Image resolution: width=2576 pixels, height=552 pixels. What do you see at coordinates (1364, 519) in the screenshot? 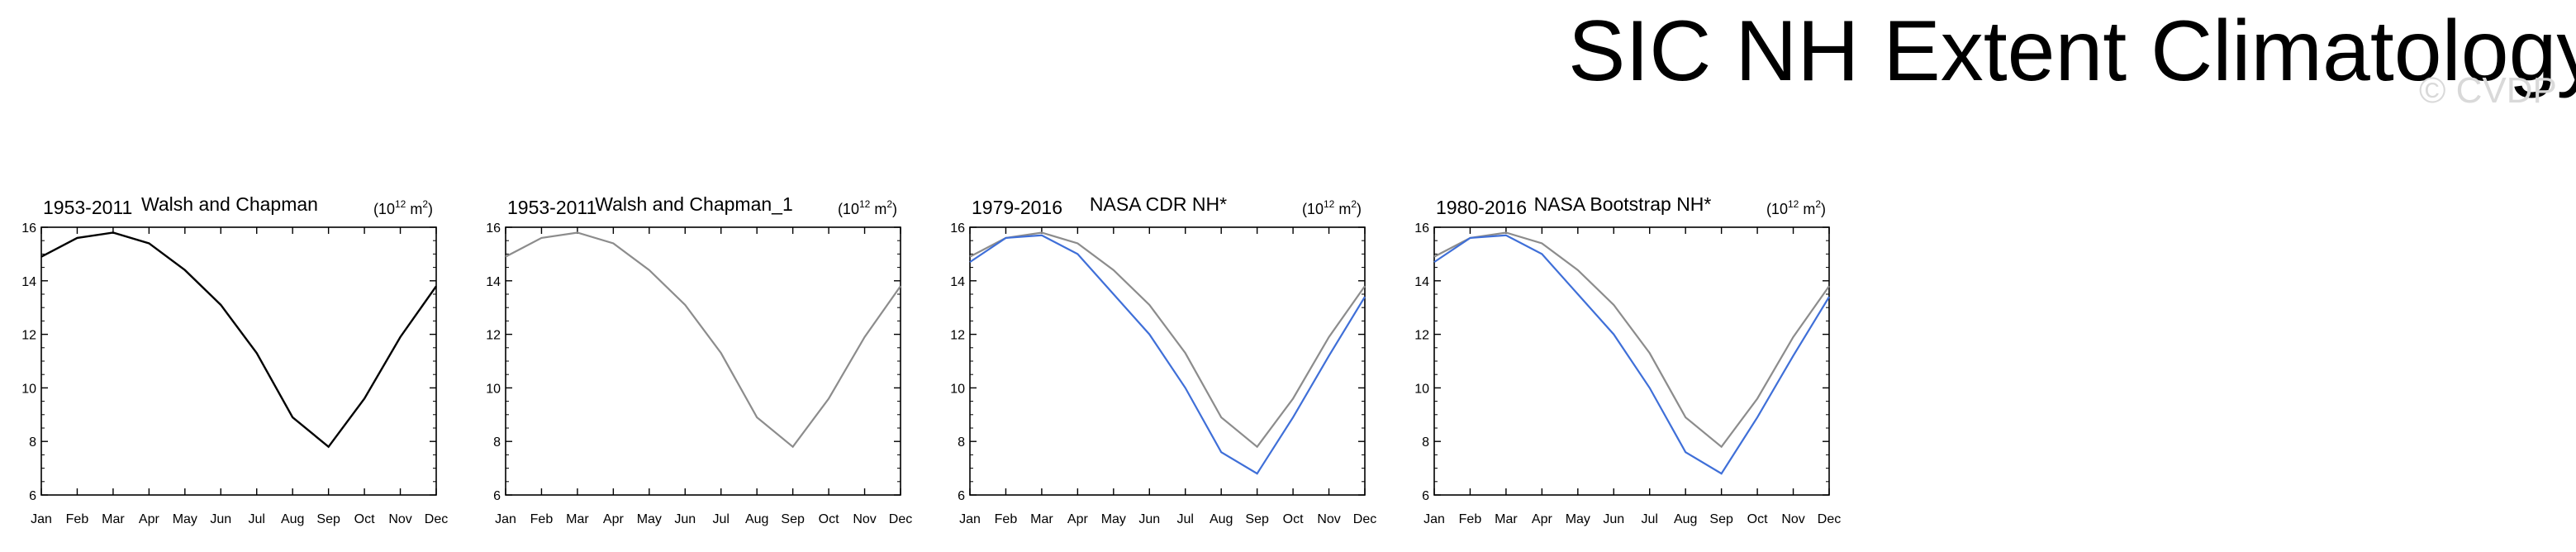
I see `x-tick-label: Dec` at bounding box center [1364, 519].